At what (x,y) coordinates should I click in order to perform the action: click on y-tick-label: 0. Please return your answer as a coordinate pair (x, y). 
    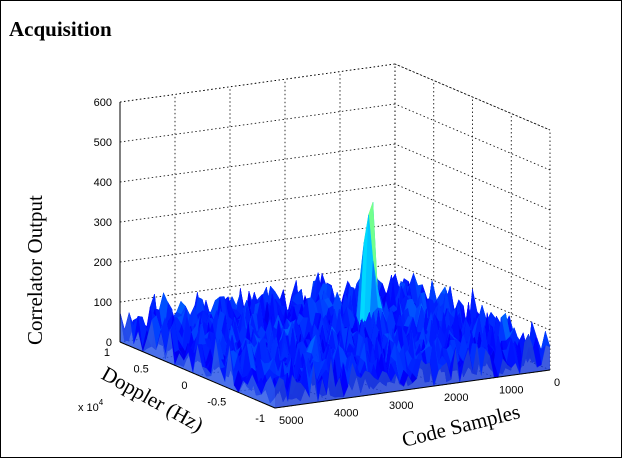
    Looking at the image, I should click on (184, 386).